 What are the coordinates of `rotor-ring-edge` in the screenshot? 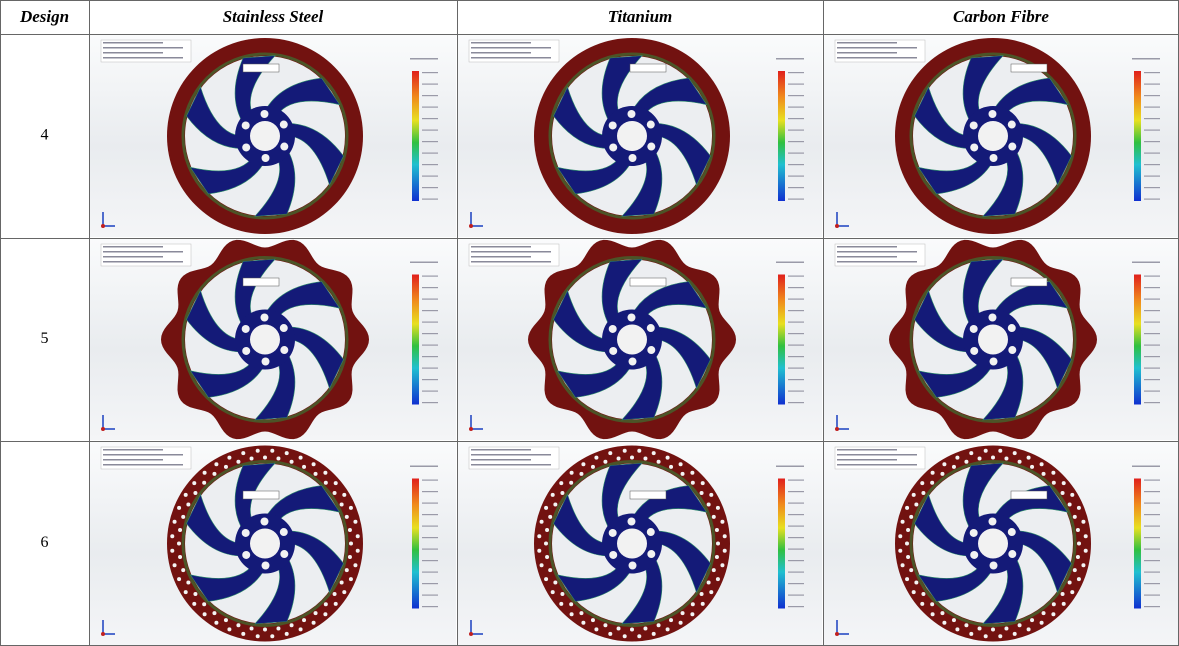 It's located at (265, 339).